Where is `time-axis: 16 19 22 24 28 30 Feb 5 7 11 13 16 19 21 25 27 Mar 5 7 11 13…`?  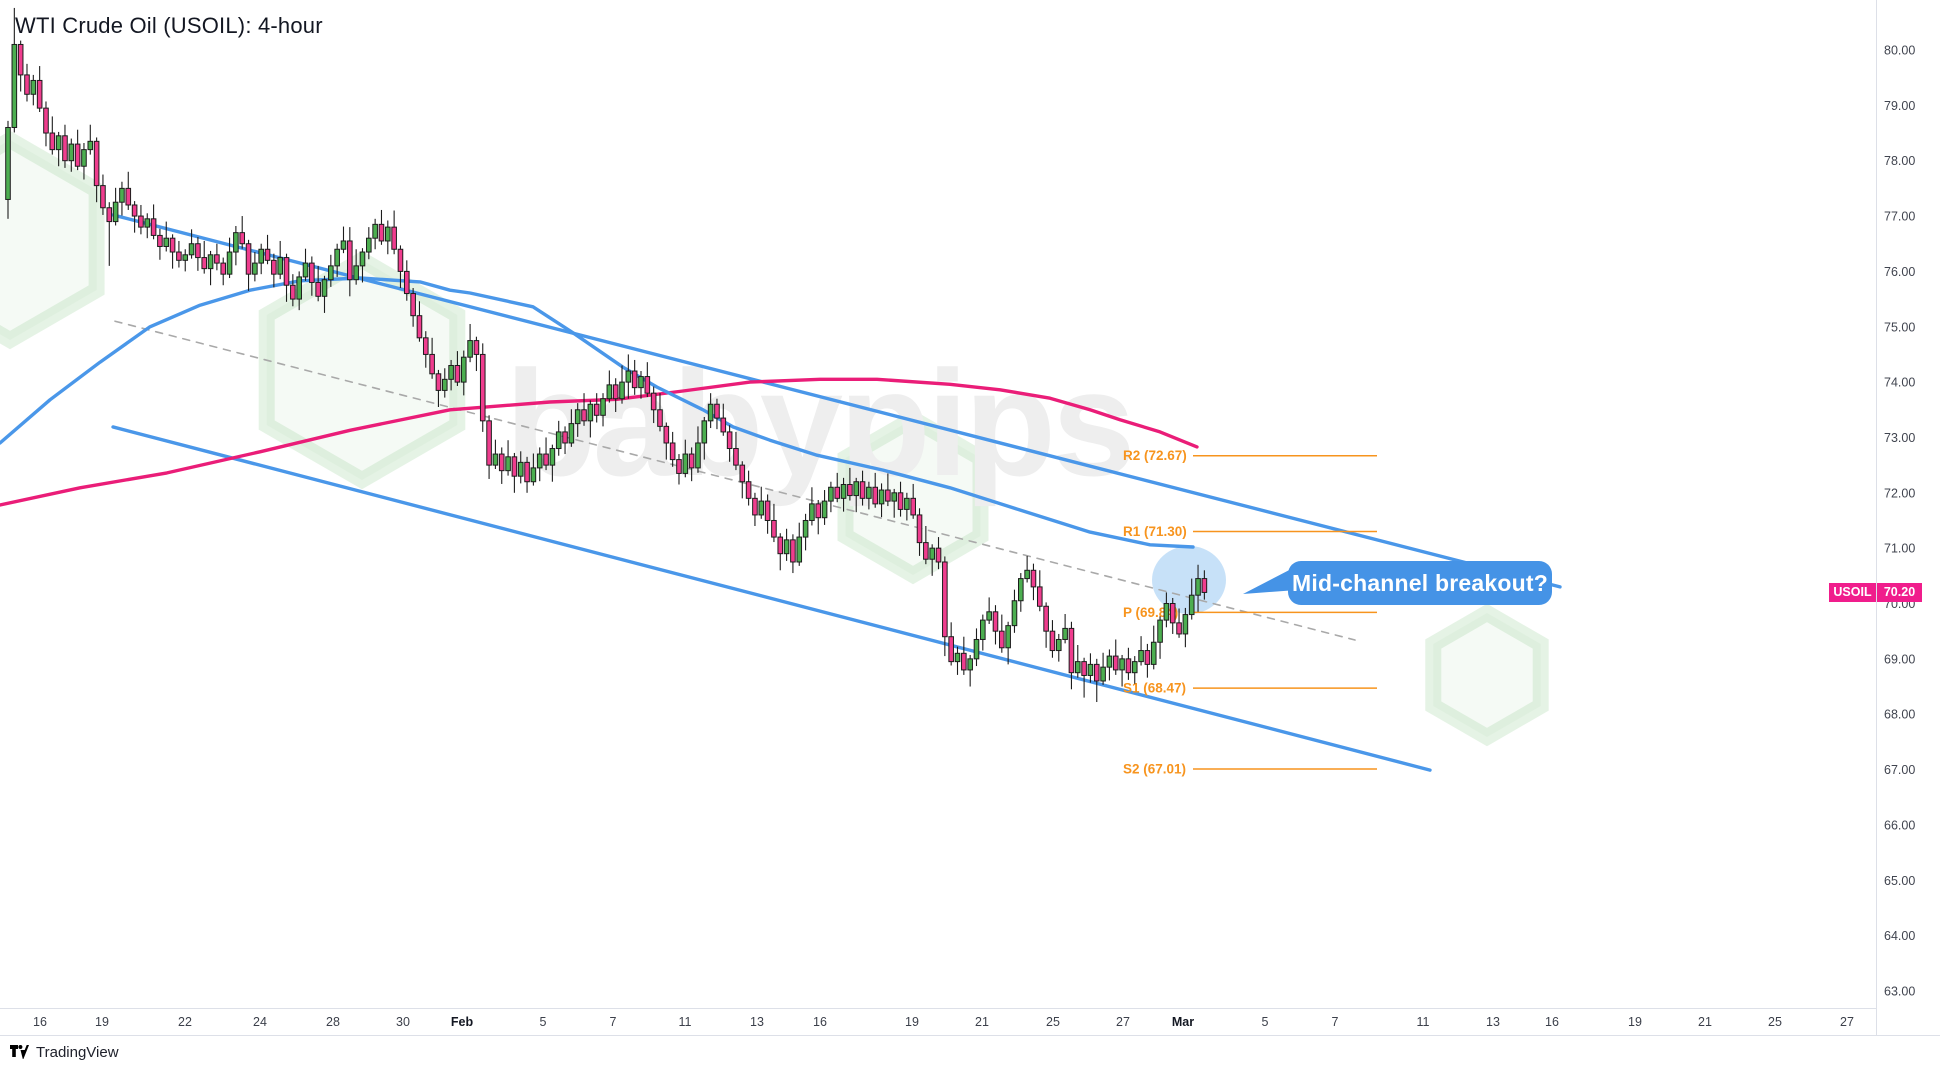 time-axis: 16 19 22 24 28 30 Feb 5 7 11 13 16 19 21 25 27 Mar 5 7 11 13… is located at coordinates (943, 1022).